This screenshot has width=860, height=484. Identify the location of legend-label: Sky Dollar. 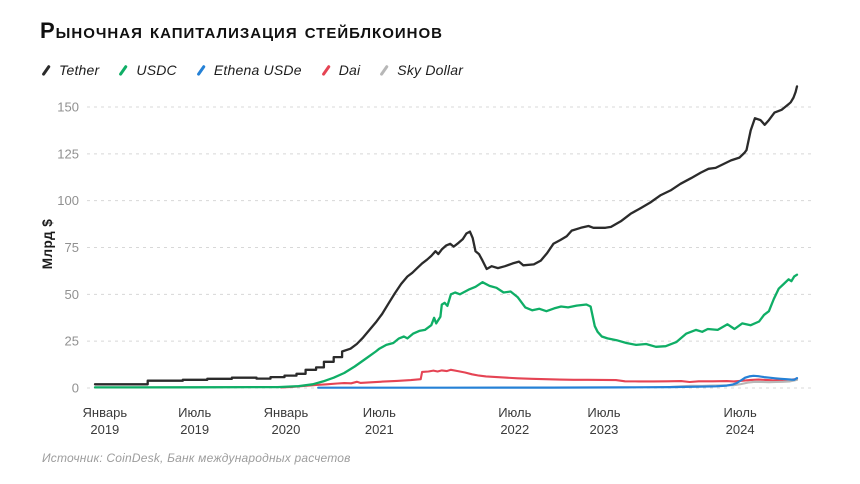
(430, 70).